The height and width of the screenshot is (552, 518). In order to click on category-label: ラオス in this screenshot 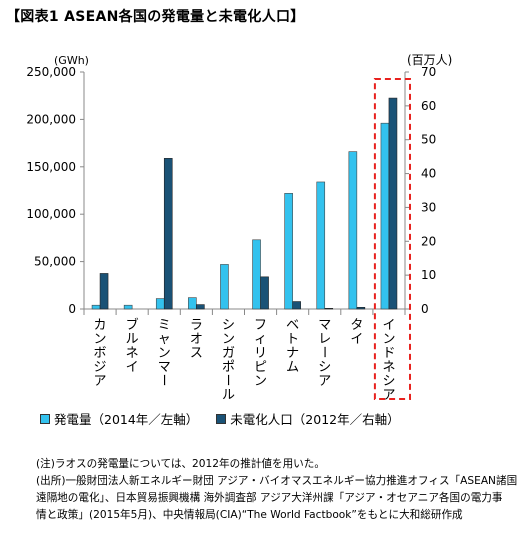, I will do `click(196, 339)`.